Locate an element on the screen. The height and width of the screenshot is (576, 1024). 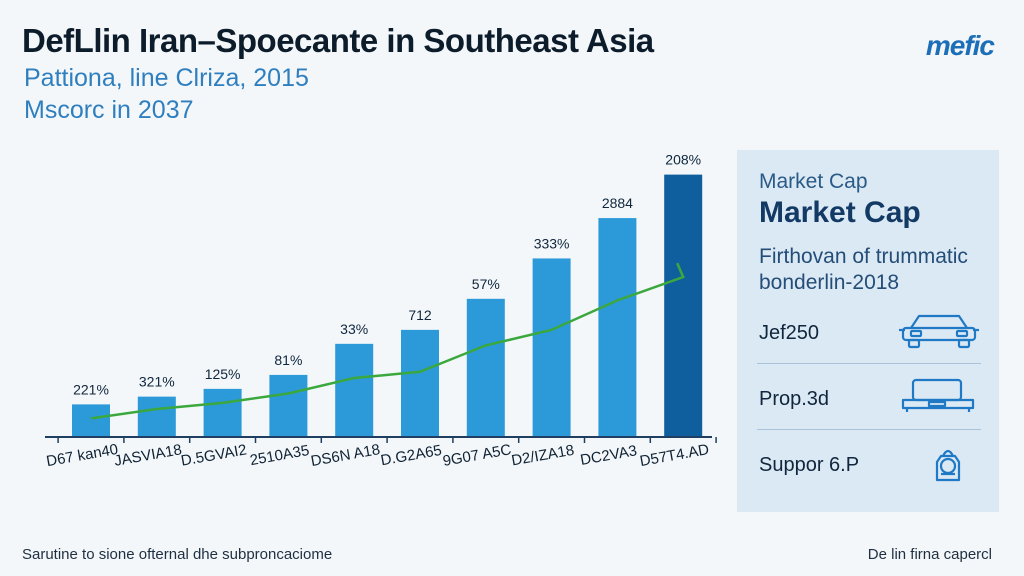
x-tick-label-8: D2/IZA18 is located at coordinates (542, 456).